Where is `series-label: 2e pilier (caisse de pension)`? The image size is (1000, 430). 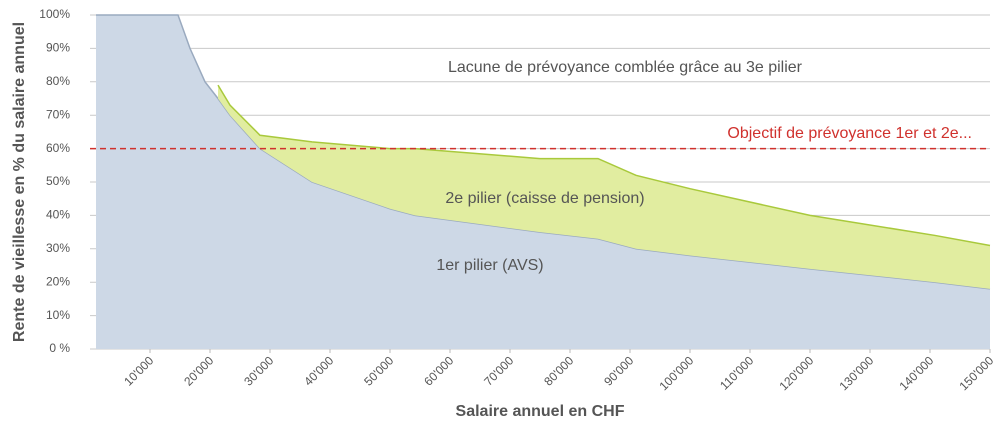 series-label: 2e pilier (caisse de pension) is located at coordinates (544, 198).